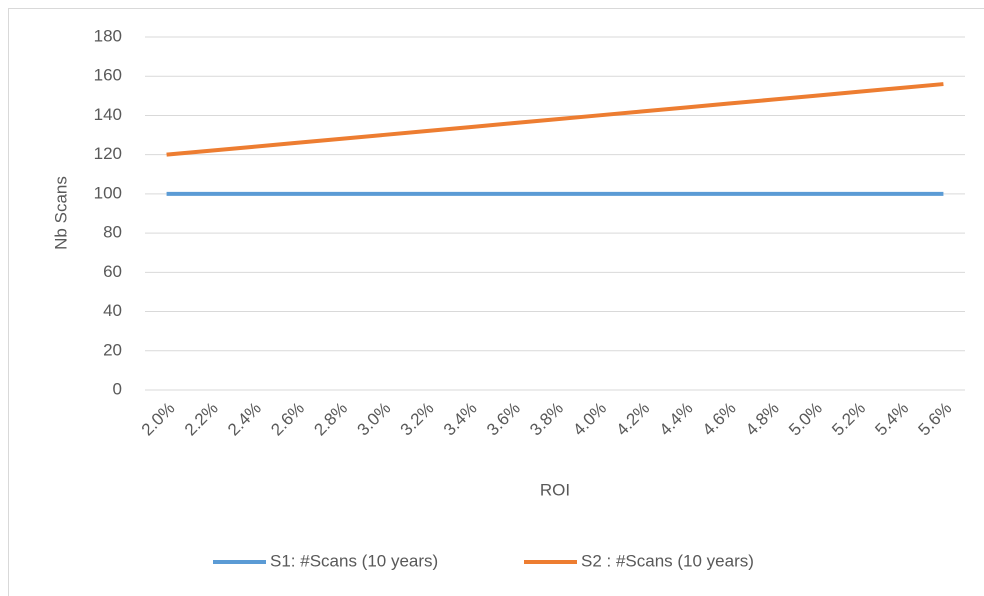 This screenshot has width=984, height=596. I want to click on x-tick-label: 2.6%, so click(287, 419).